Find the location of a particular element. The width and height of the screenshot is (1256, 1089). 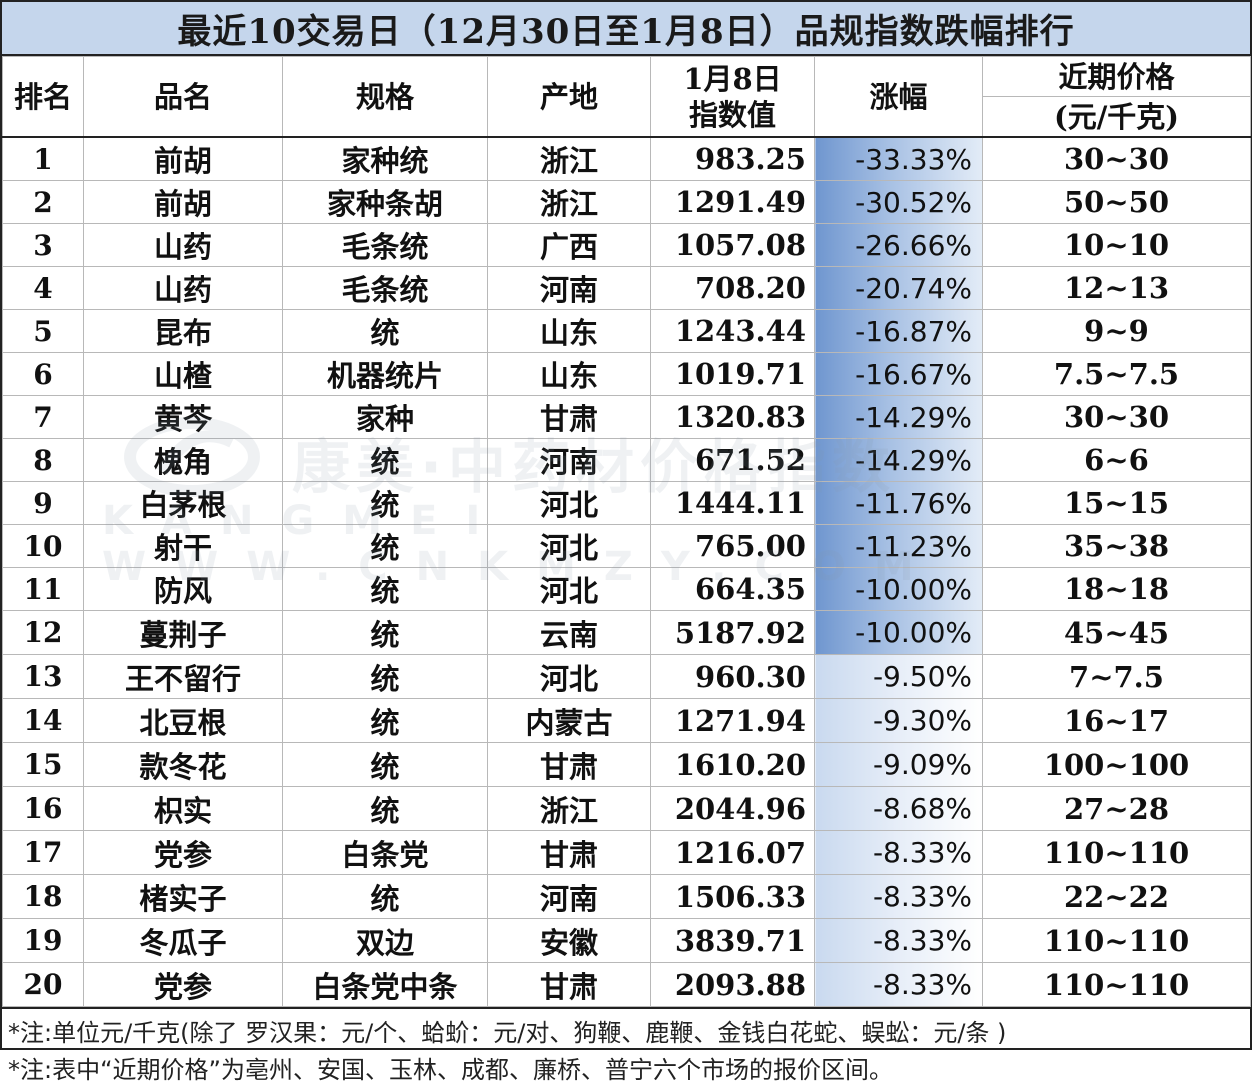

index-cell: 1610.20 is located at coordinates (732, 764).